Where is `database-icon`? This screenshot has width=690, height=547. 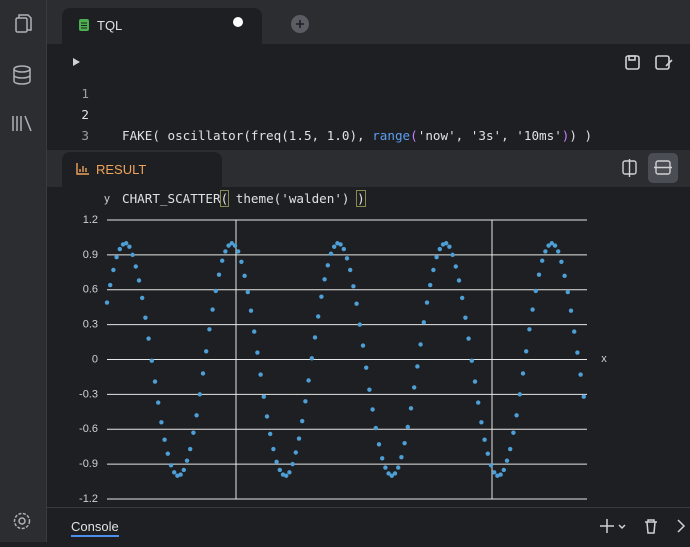
database-icon is located at coordinates (22, 75).